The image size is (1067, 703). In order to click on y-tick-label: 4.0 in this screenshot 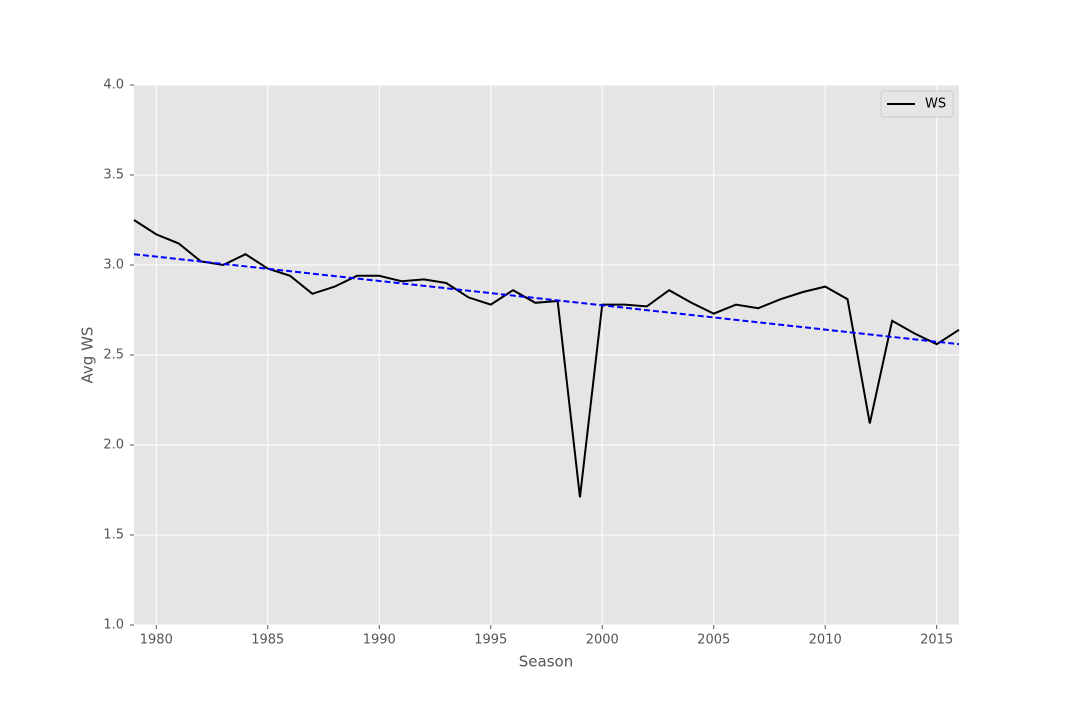, I will do `click(113, 85)`.